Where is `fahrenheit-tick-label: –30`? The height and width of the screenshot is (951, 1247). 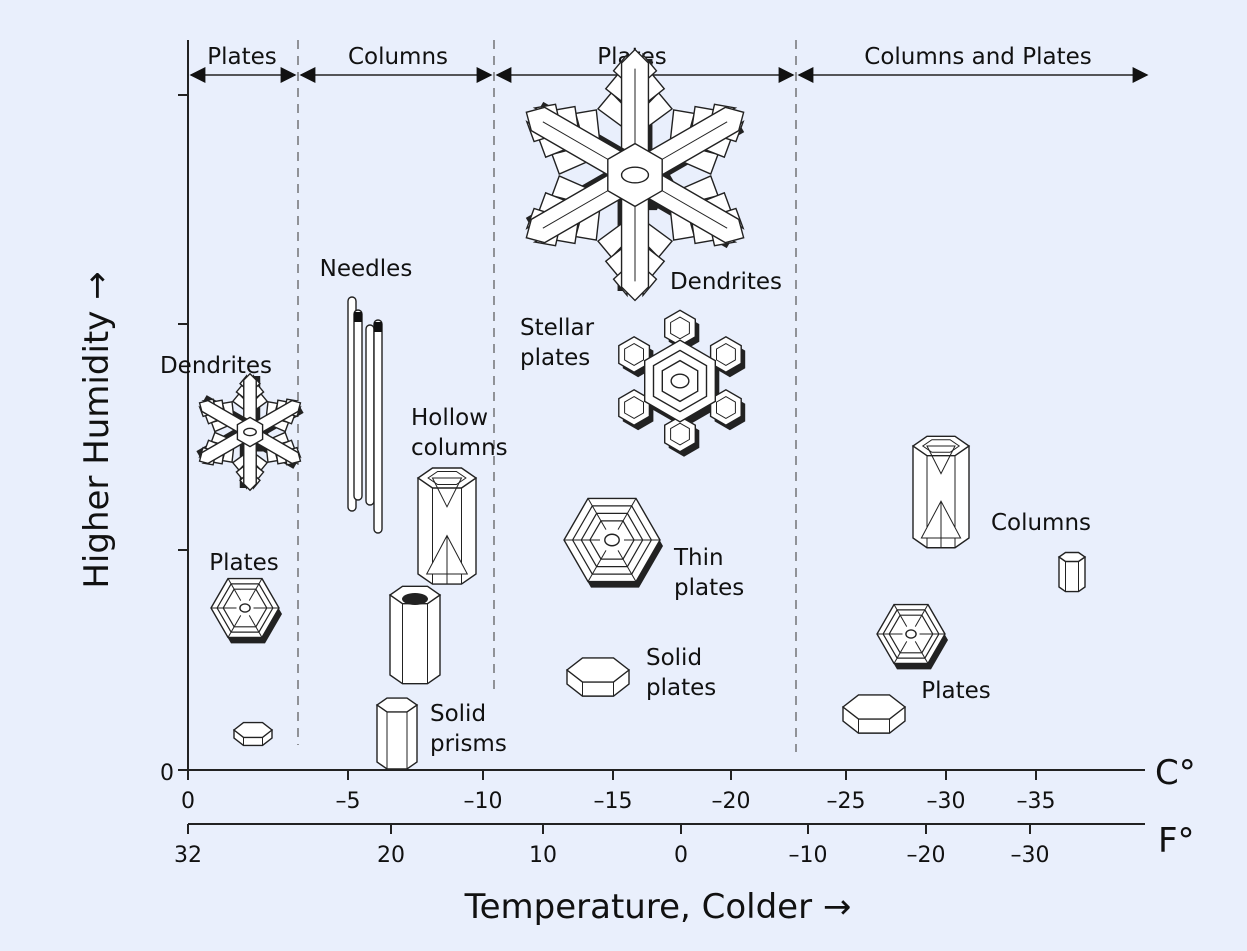
fahrenheit-tick-label: –30 is located at coordinates (1030, 855).